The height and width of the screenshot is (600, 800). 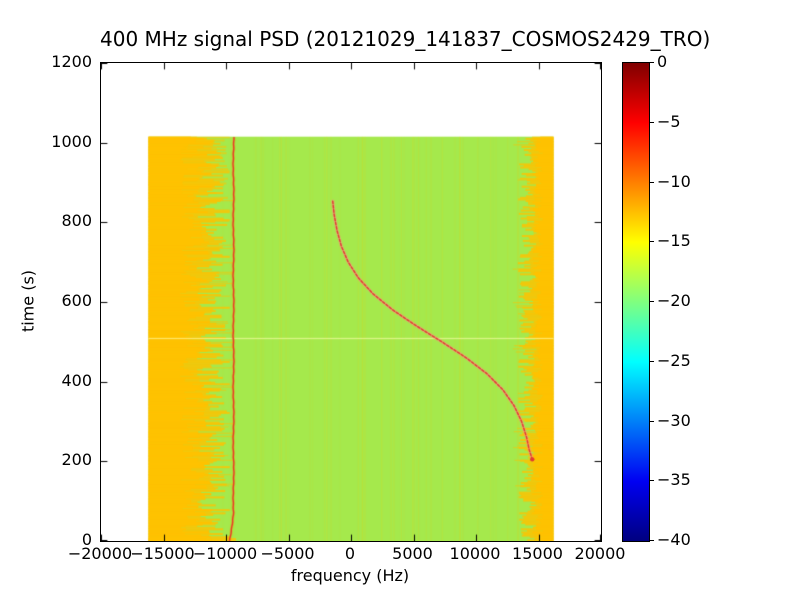 I want to click on x-tick-label: 5000, so click(x=412, y=553).